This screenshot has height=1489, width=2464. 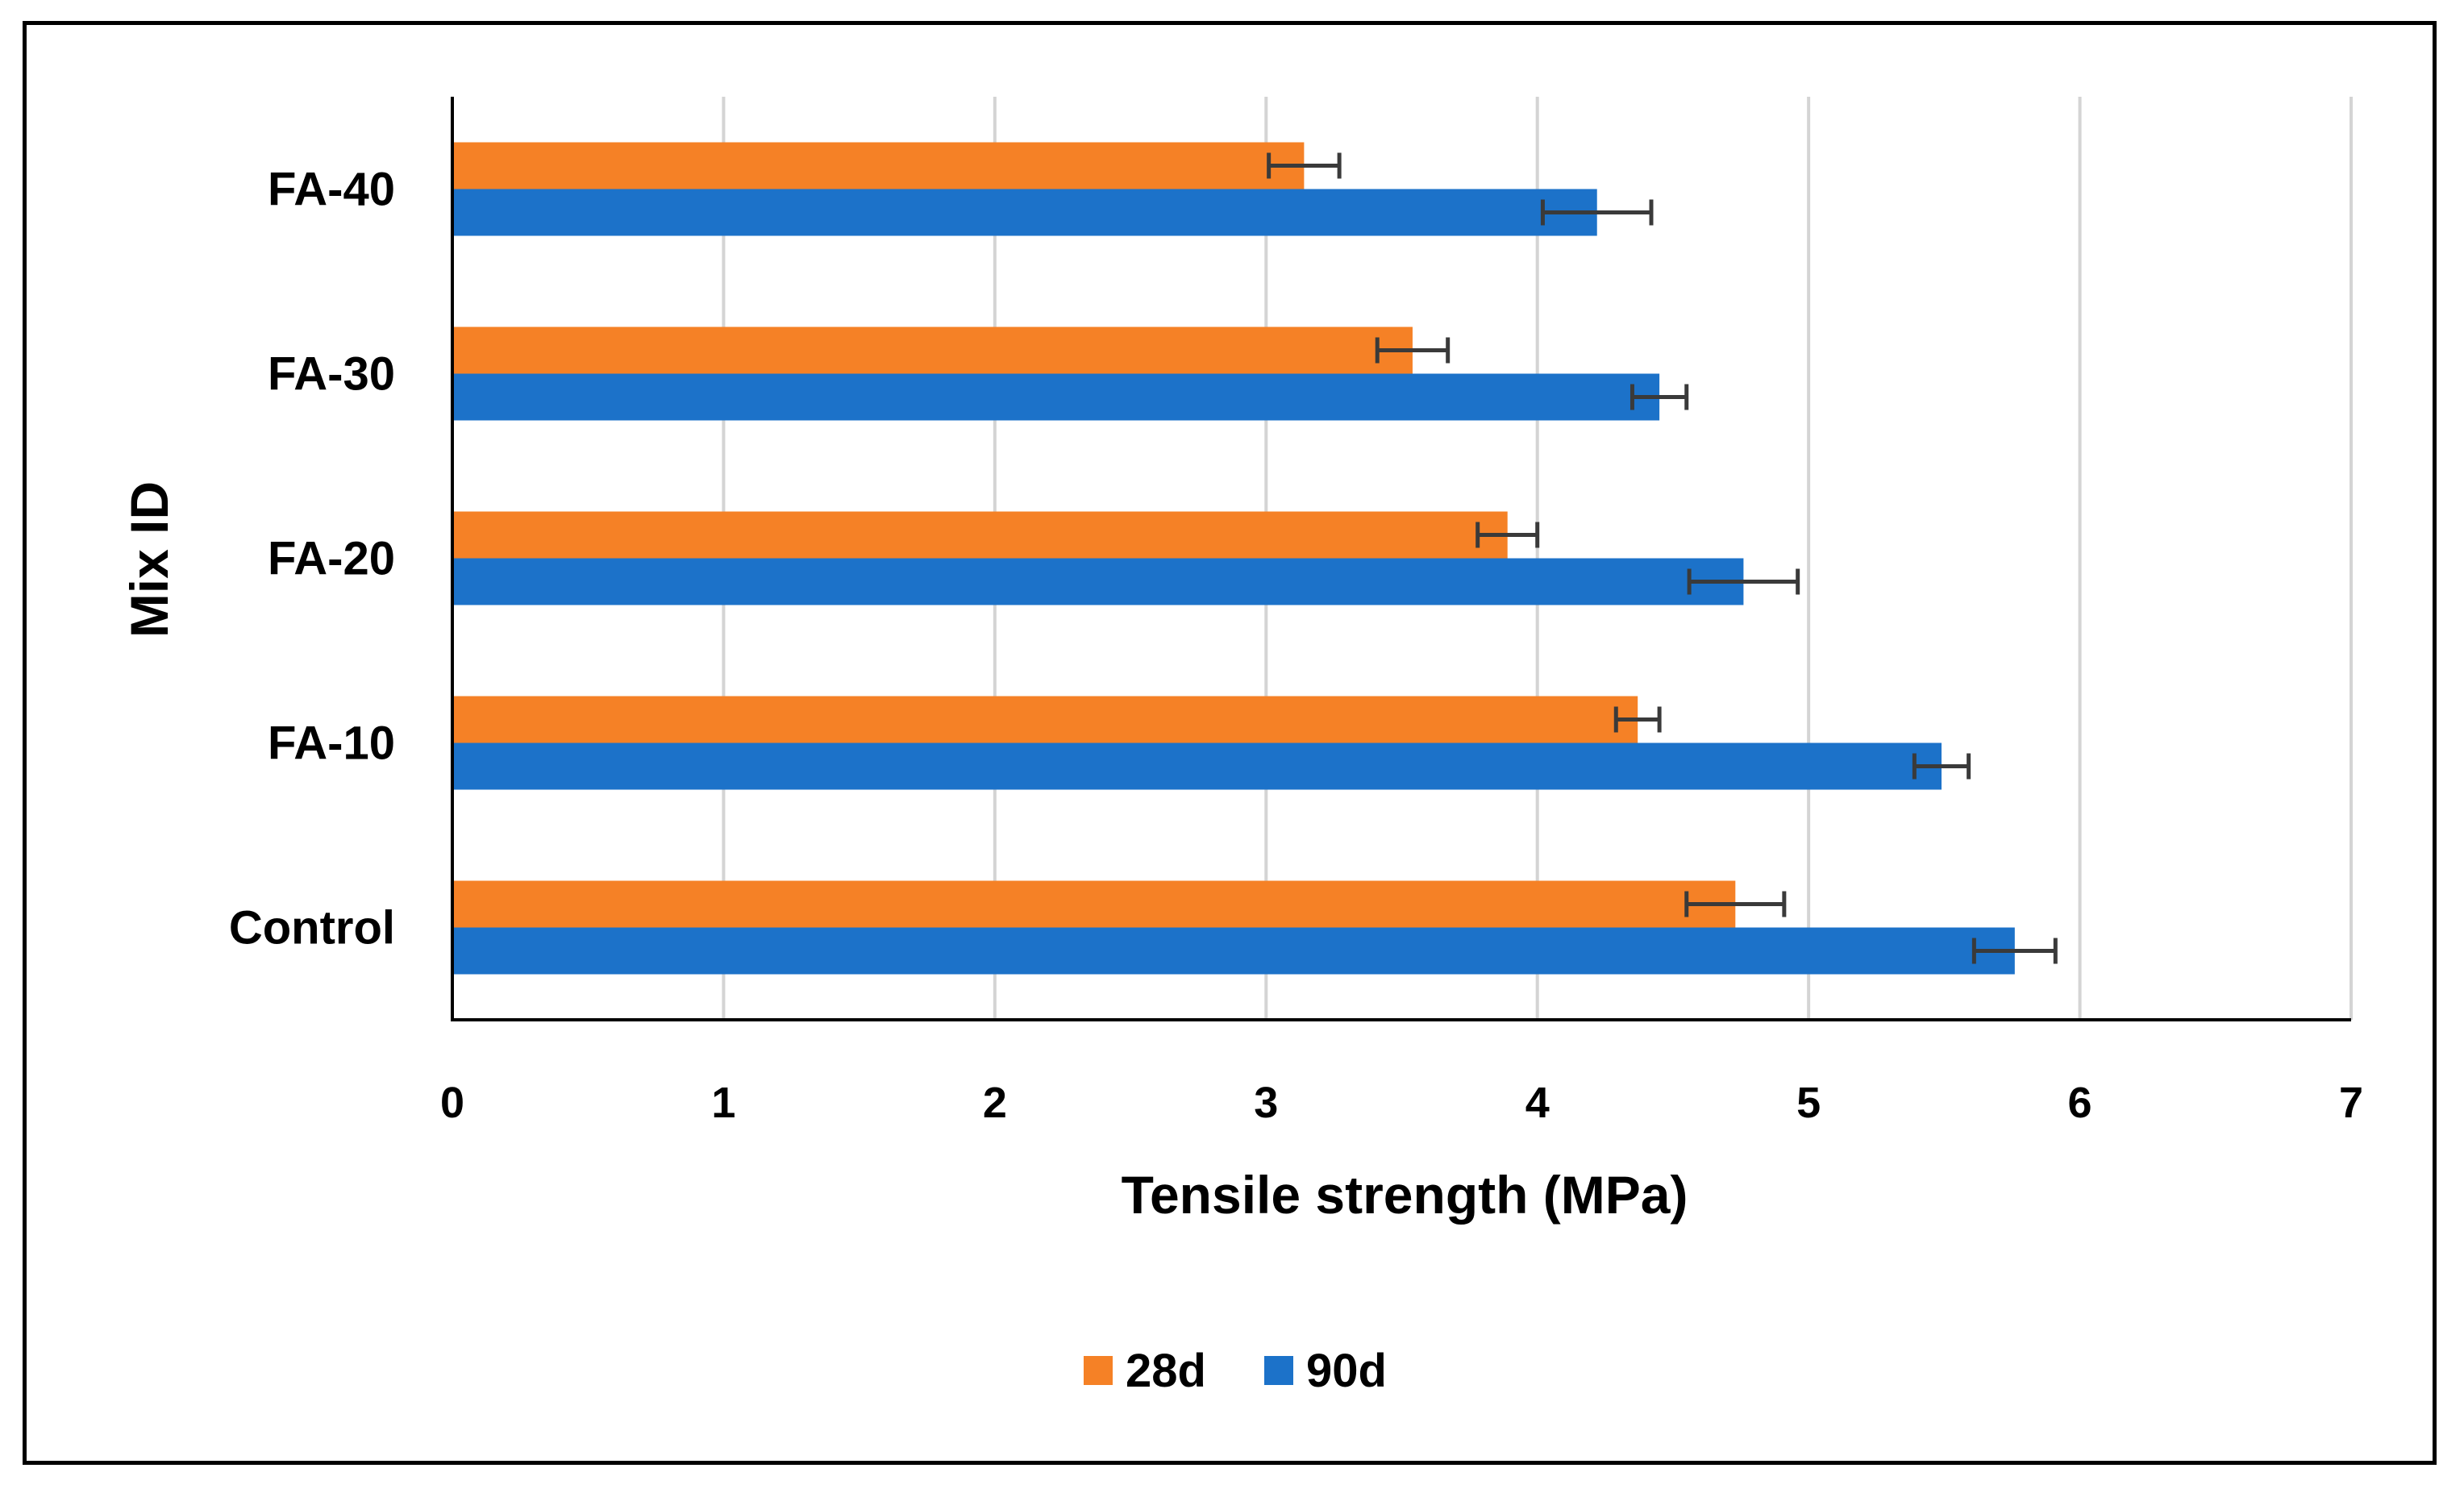 I want to click on legend-swatch-28d, so click(x=1098, y=1370).